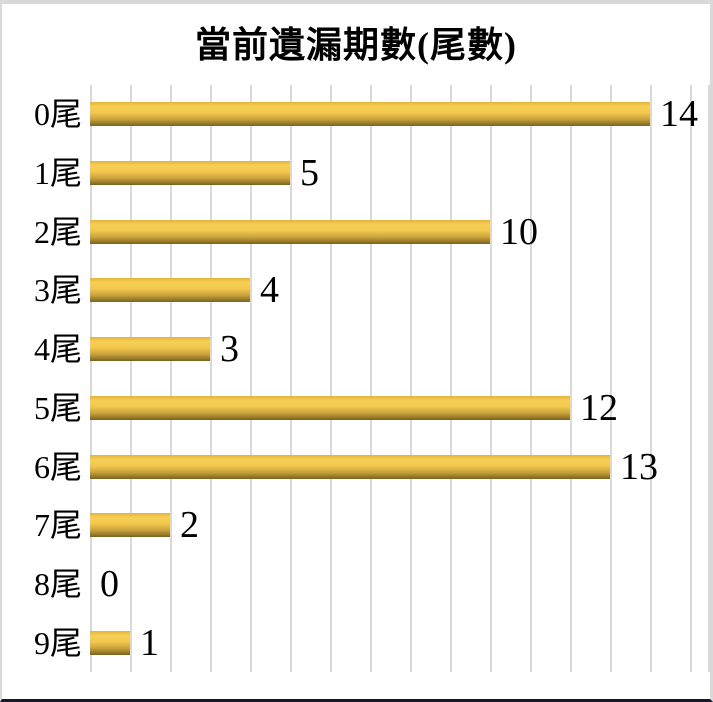  I want to click on chart-title: 當前遺漏期數(尾數), so click(356, 45).